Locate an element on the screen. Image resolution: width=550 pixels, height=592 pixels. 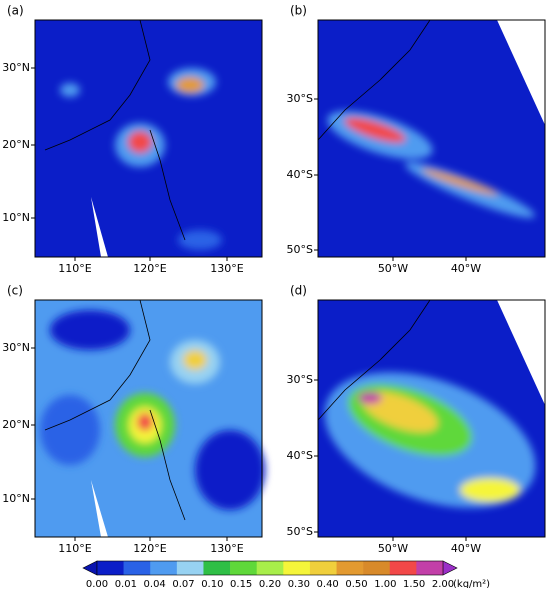
colorbar-label: 0.20 is located at coordinates (270, 583).